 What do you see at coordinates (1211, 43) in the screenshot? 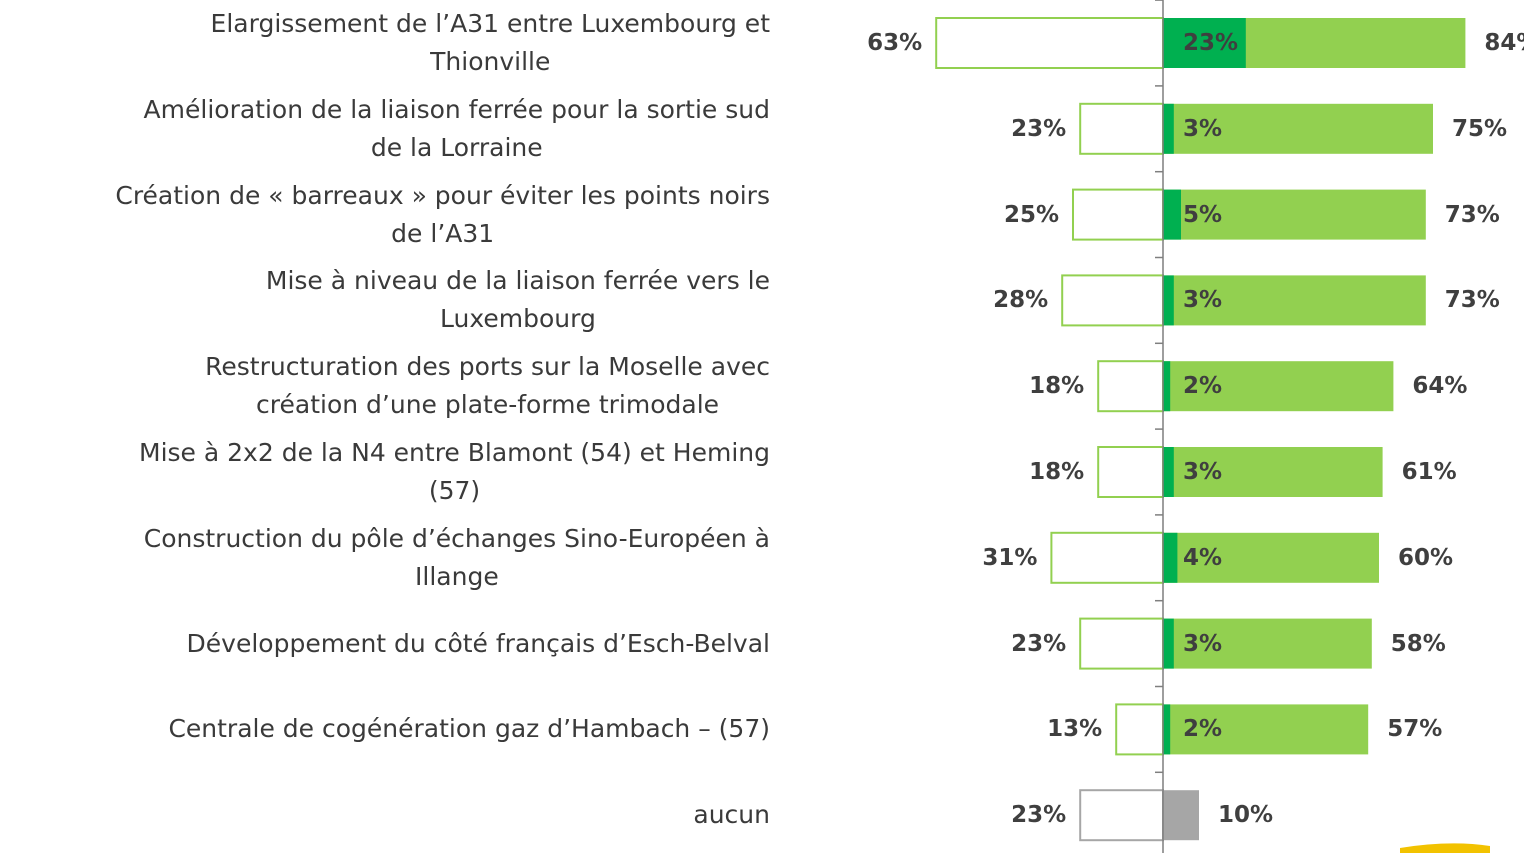
I see `inner-value-label: 23%` at bounding box center [1211, 43].